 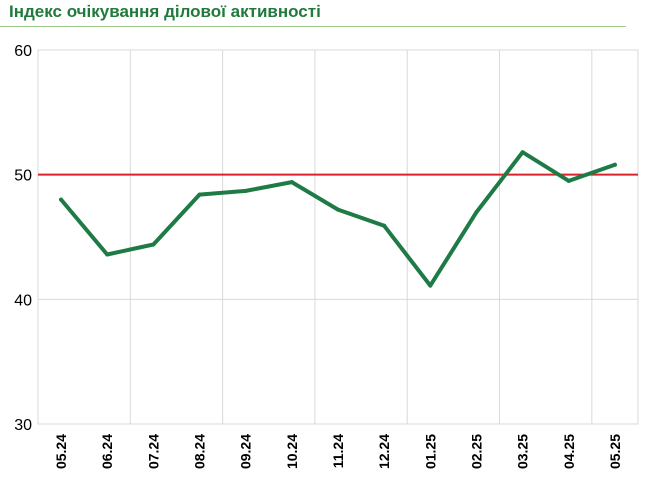 I want to click on x-tick-label: 10.24, so click(x=292, y=451).